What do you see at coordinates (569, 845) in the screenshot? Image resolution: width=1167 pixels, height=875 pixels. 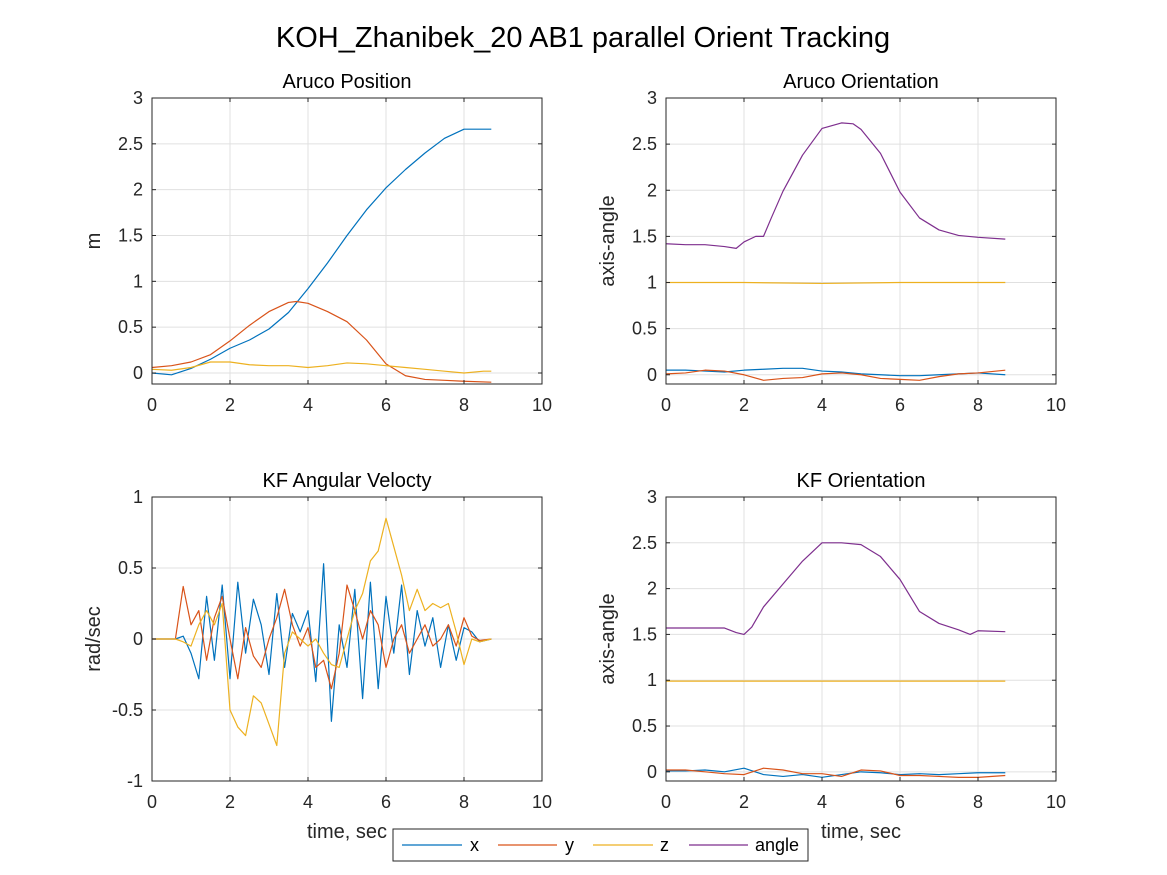 I see `legend-label: y` at bounding box center [569, 845].